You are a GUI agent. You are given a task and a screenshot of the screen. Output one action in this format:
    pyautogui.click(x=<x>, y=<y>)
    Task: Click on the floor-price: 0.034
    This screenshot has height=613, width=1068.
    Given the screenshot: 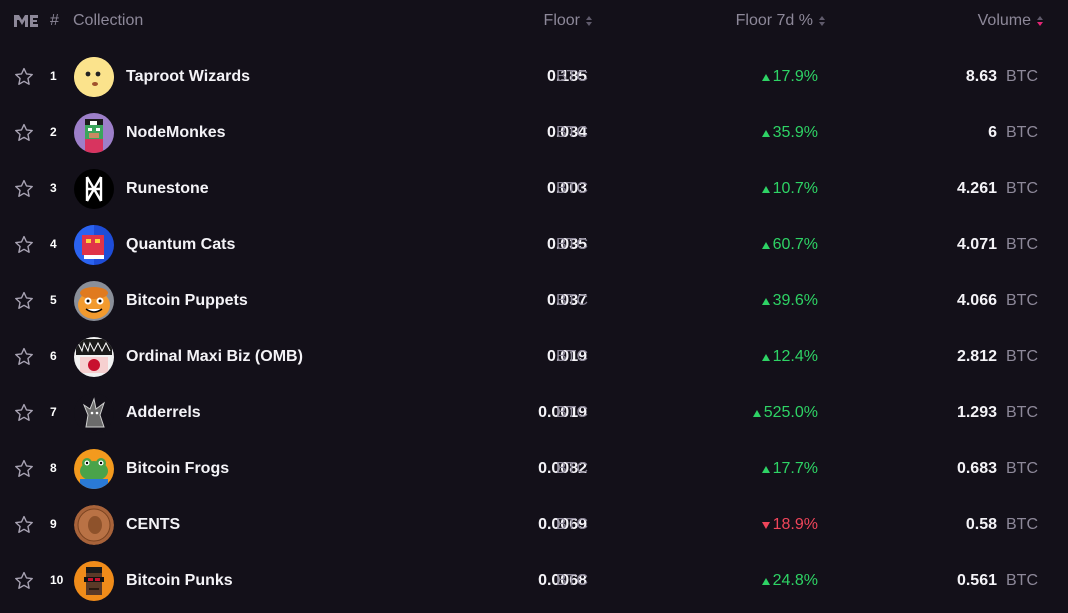 What is the action you would take?
    pyautogui.click(x=566, y=132)
    